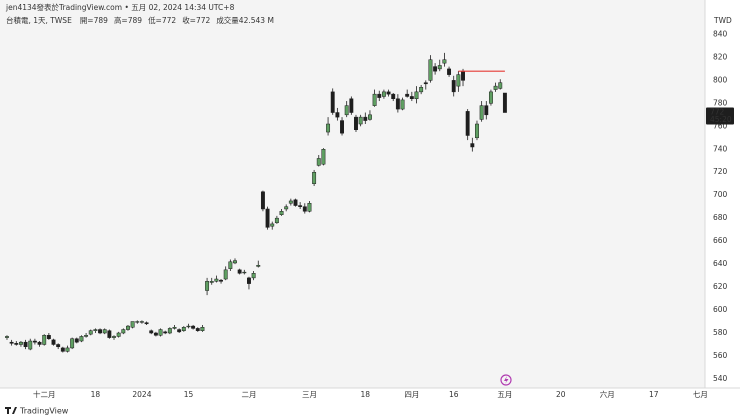 The width and height of the screenshot is (740, 419). What do you see at coordinates (721, 119) in the screenshot?
I see `countdown: 45:20` at bounding box center [721, 119].